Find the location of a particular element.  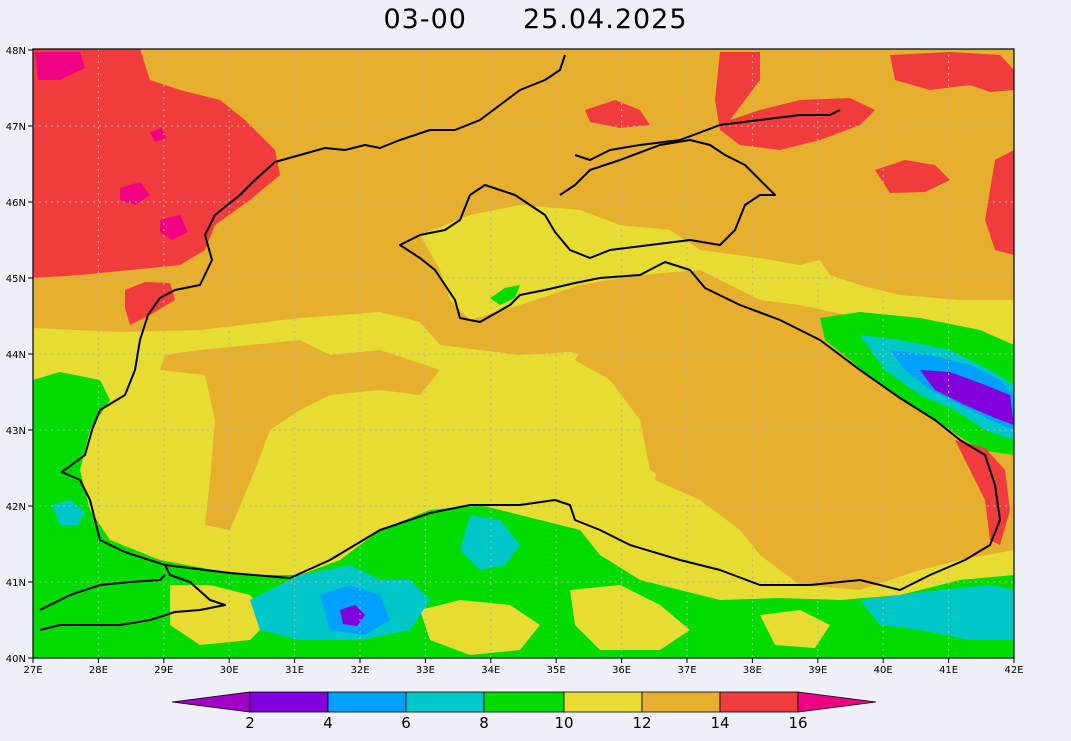

lon-label: 29E is located at coordinates (163, 670).